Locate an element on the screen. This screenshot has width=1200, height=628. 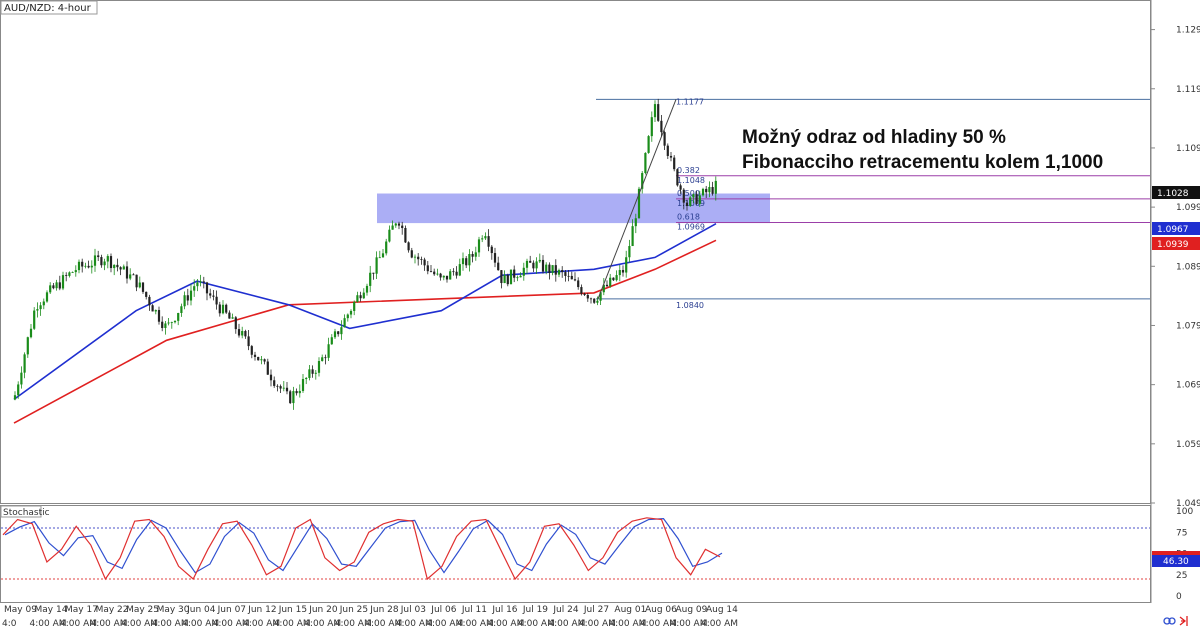
scroll-to-end-icon is located at coordinates (1183, 621).